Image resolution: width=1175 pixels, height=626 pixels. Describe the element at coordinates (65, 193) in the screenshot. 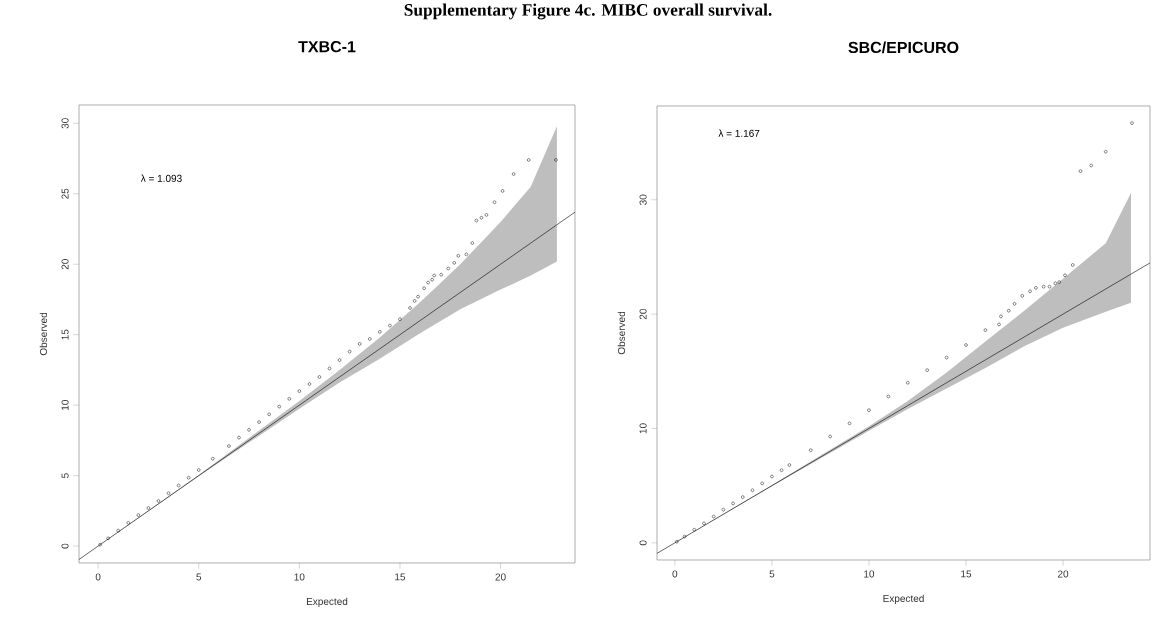

I see `y-tick-label: 25` at that location.